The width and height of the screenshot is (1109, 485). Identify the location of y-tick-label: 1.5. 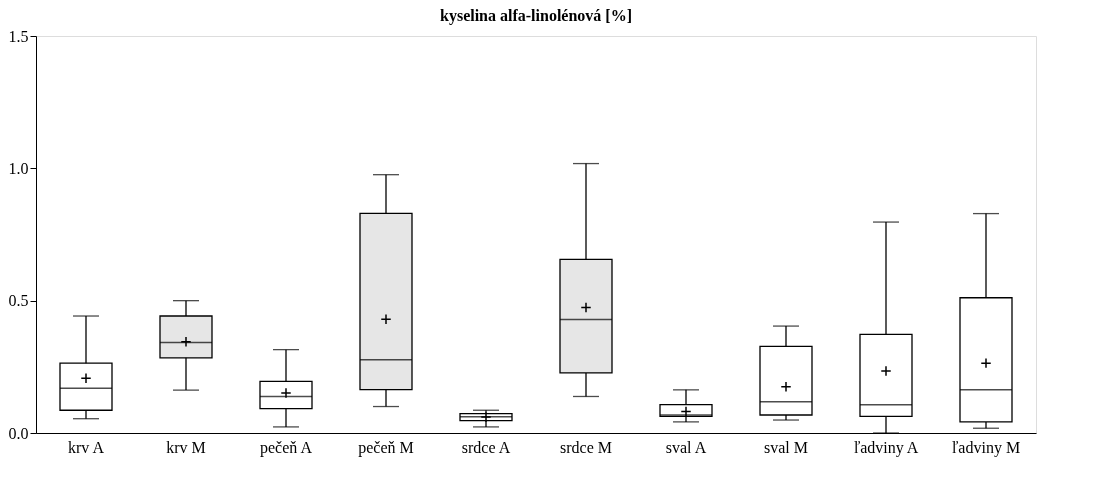
(18, 36).